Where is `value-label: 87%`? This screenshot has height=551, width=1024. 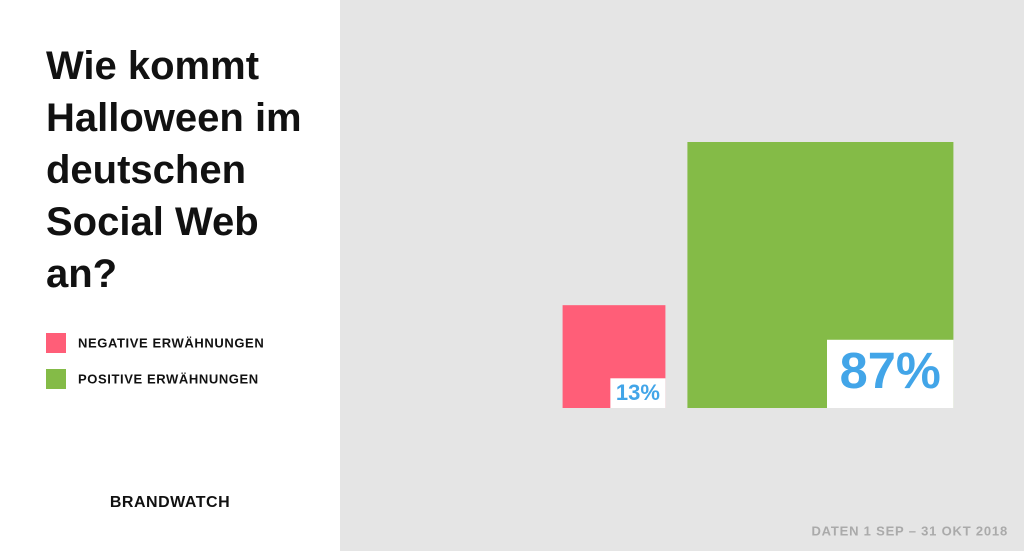 value-label: 87% is located at coordinates (890, 370).